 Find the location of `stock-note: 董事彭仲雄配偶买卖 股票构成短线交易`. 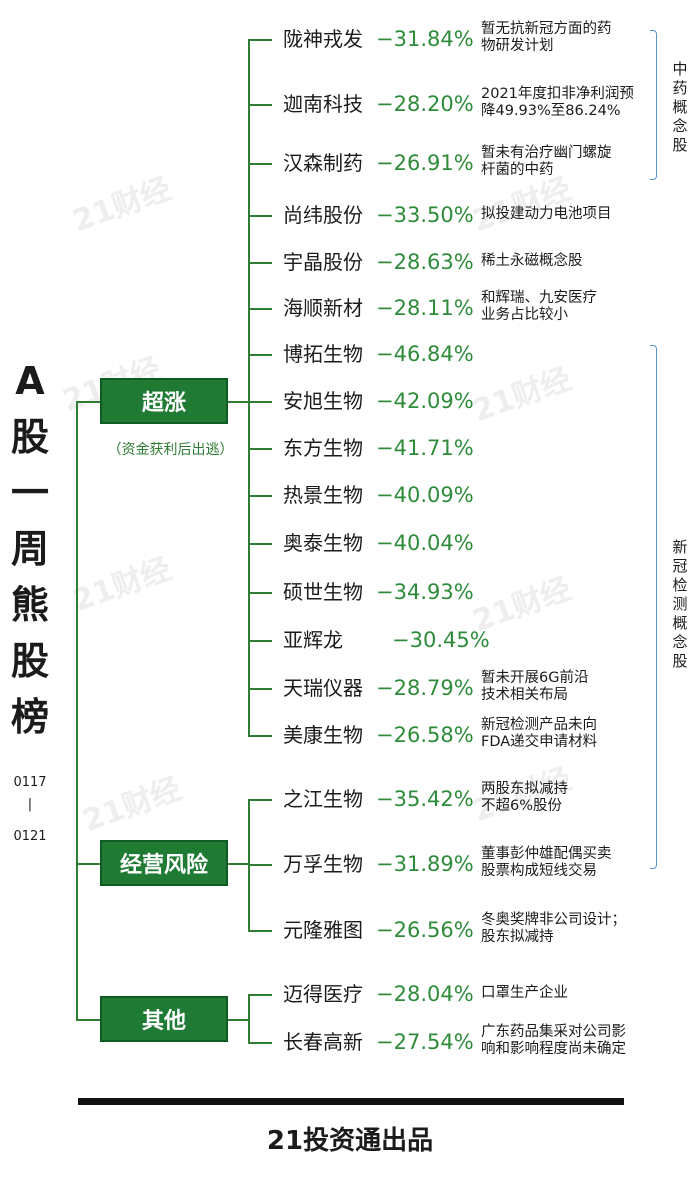

stock-note: 董事彭仲雄配偶买卖 股票构成短线交易 is located at coordinates (546, 863).